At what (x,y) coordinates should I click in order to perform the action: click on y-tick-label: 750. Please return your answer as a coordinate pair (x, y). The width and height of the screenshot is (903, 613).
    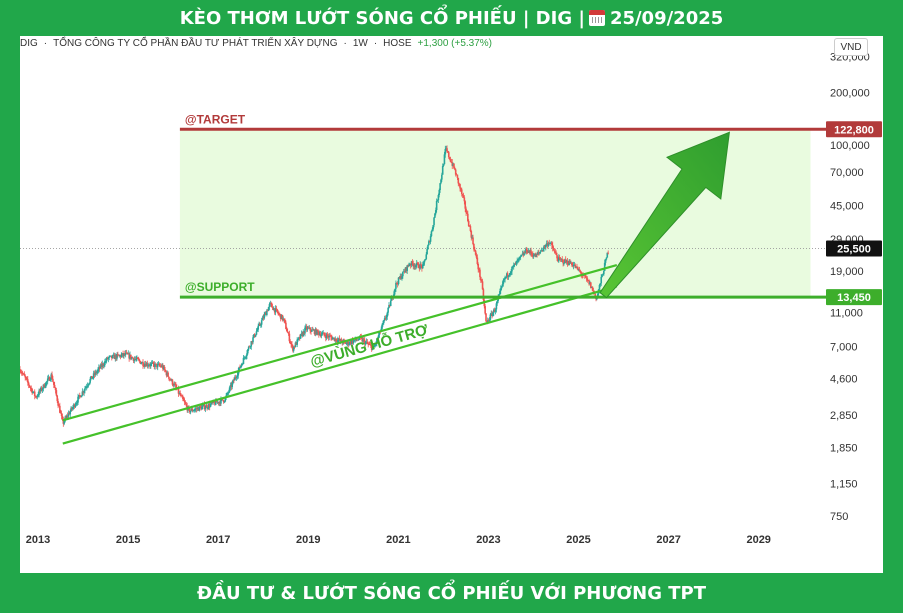
    Looking at the image, I should click on (839, 517).